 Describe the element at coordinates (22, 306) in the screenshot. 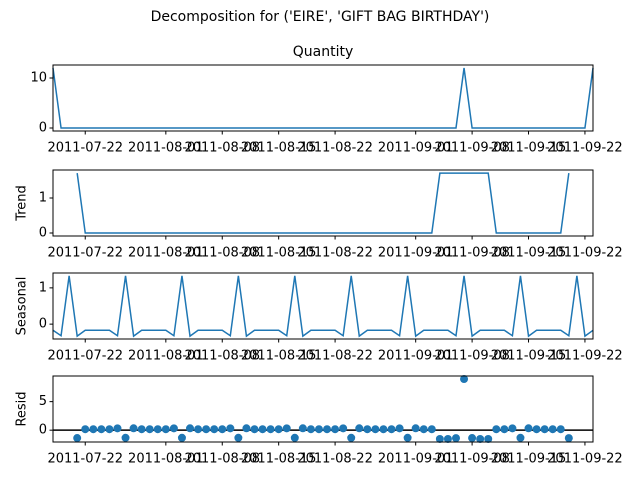

I see `y-axis-label: Seasonal` at that location.